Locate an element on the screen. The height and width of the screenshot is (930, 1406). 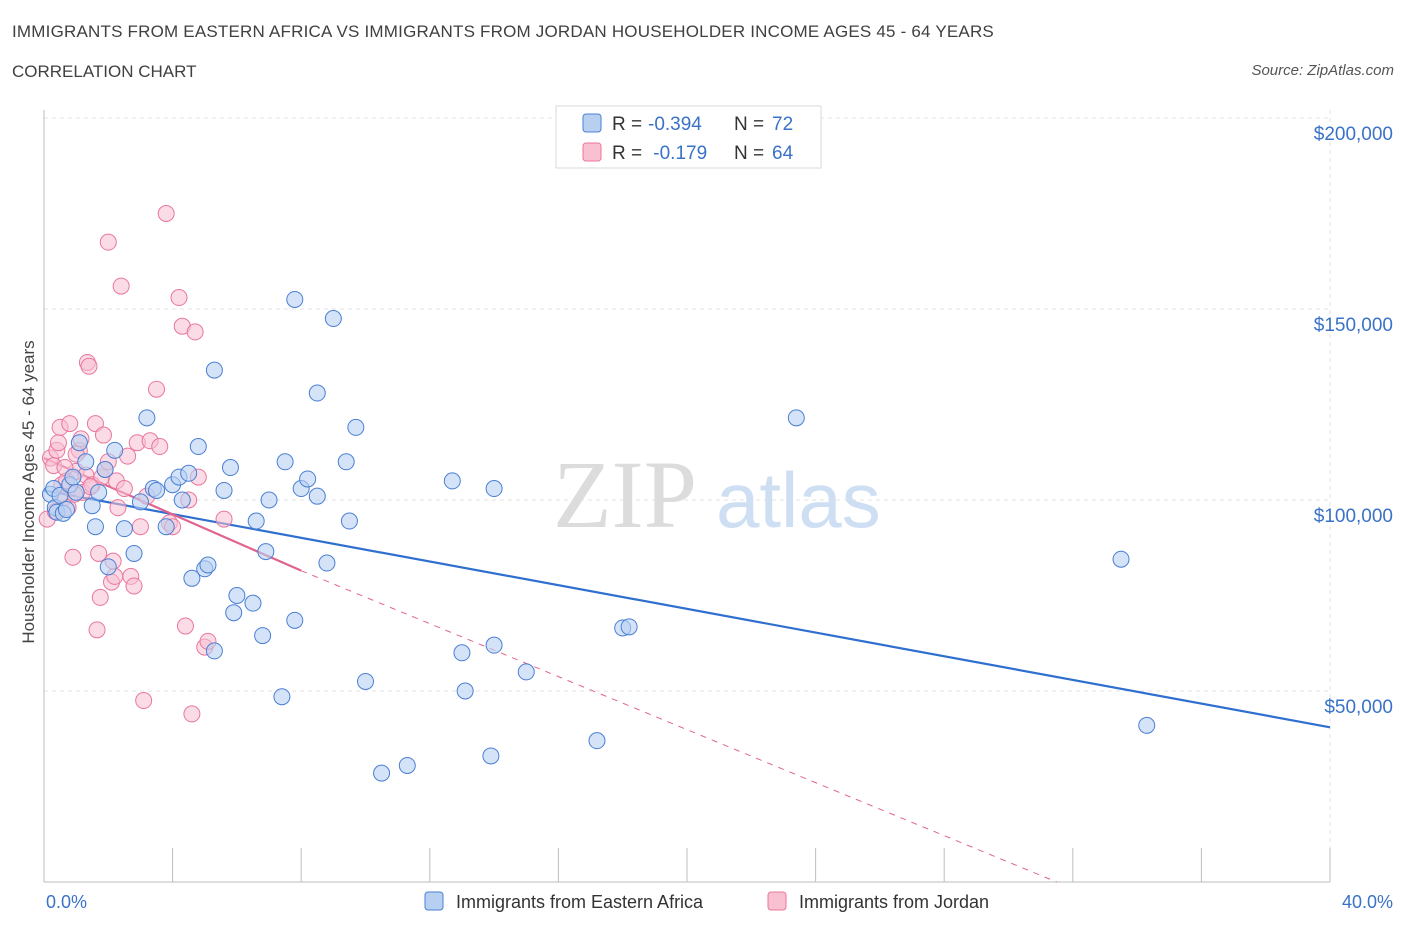
stats-legend-n-label: N = is located at coordinates (749, 153).